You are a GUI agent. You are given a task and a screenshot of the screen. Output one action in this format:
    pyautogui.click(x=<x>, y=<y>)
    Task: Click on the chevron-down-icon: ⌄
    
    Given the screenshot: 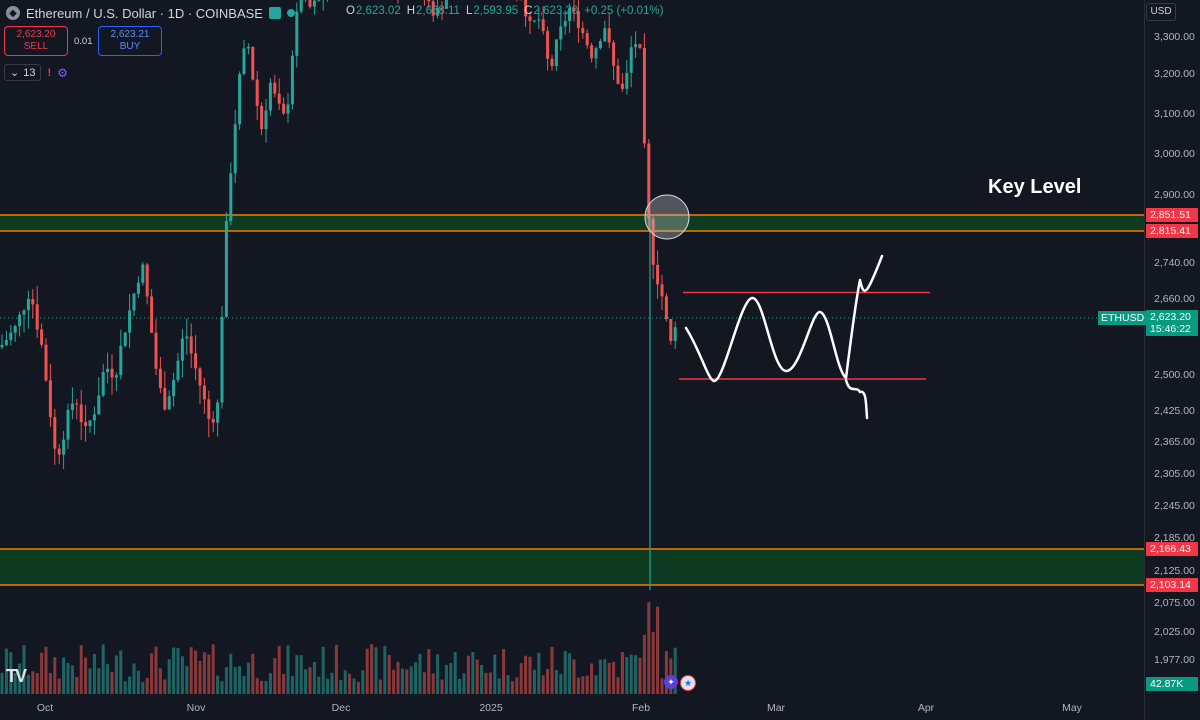 What is the action you would take?
    pyautogui.click(x=15, y=73)
    